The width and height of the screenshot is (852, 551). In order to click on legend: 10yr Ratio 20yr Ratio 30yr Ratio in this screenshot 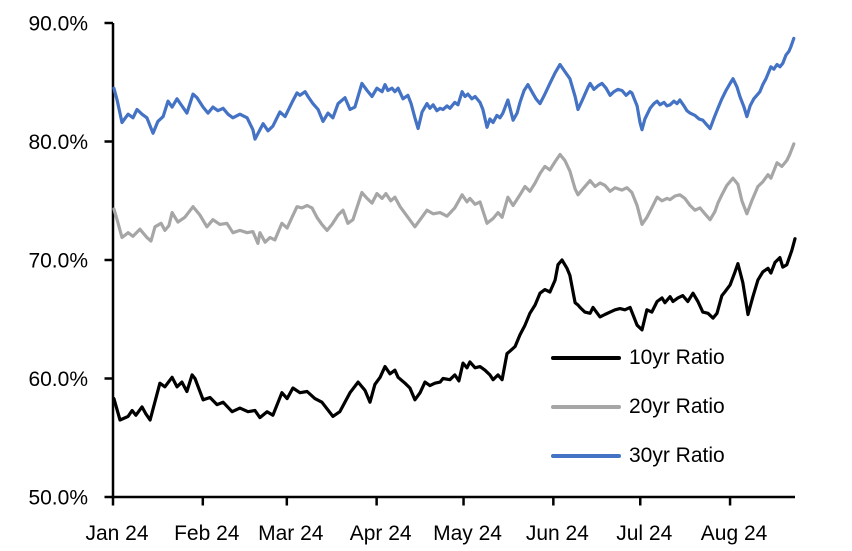, I will do `click(638, 417)`.